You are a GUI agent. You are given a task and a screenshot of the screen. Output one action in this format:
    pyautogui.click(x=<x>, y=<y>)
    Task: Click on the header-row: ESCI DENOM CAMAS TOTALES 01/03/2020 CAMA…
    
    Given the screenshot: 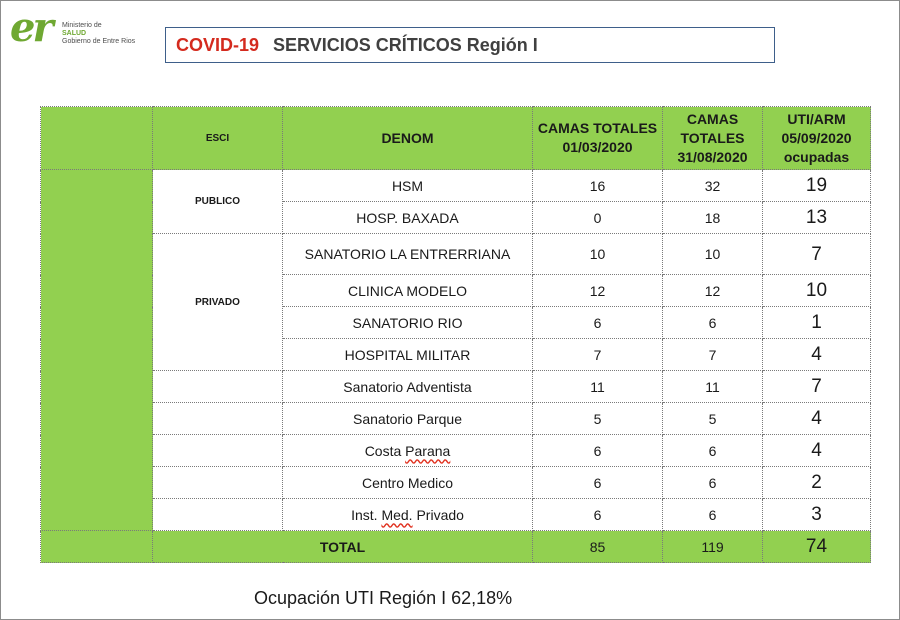 What is the action you would take?
    pyautogui.click(x=455, y=138)
    